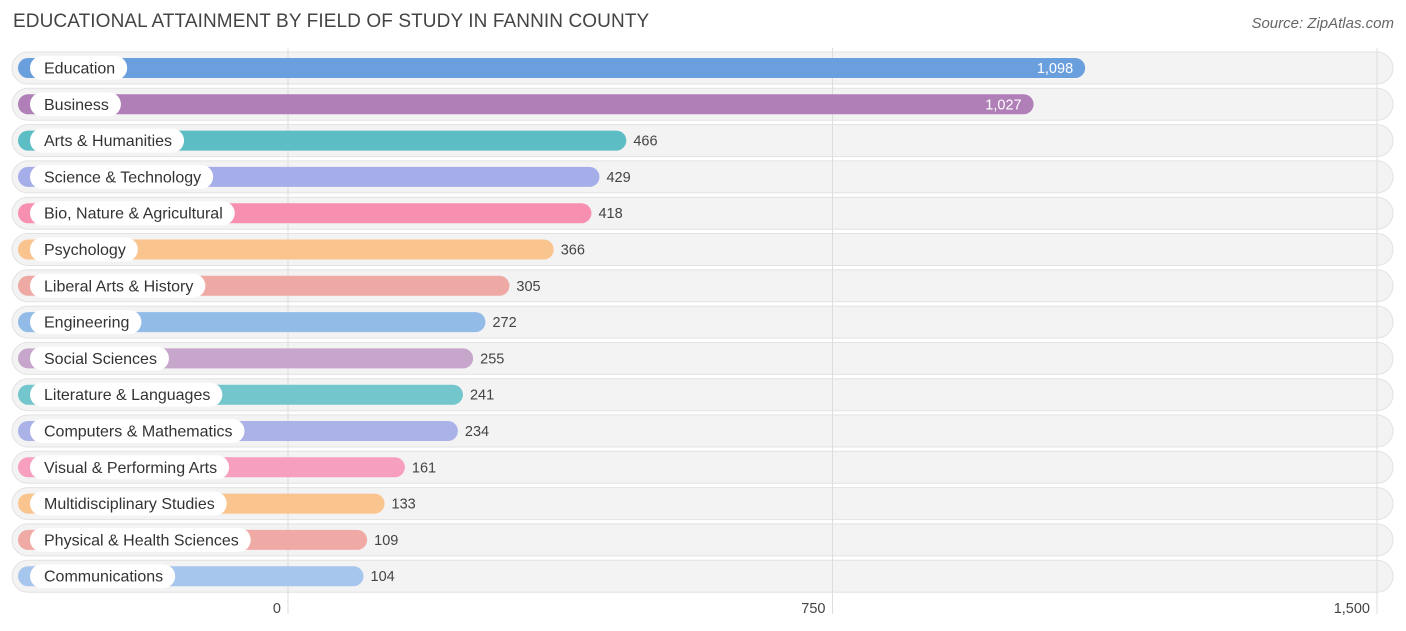  I want to click on category-label: Literature & Languages, so click(127, 395).